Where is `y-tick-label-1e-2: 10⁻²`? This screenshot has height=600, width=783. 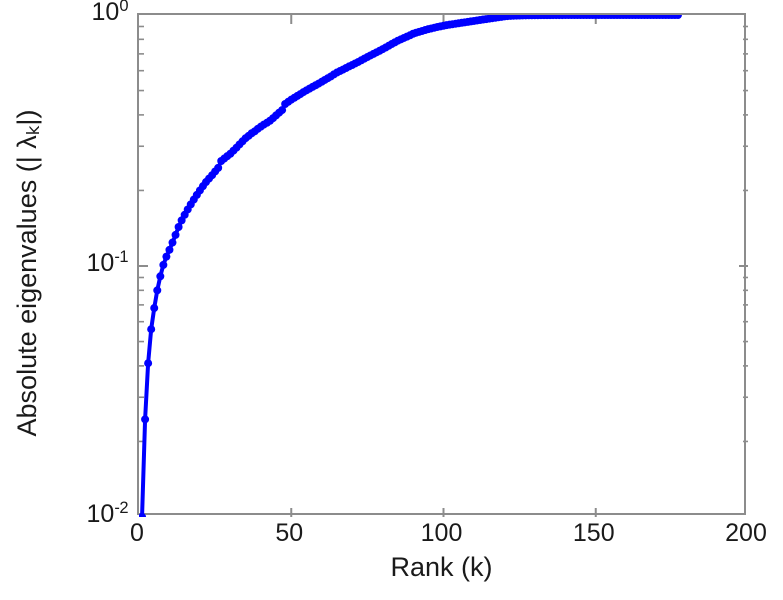
y-tick-label-1e-2: 10⁻² is located at coordinates (107, 514).